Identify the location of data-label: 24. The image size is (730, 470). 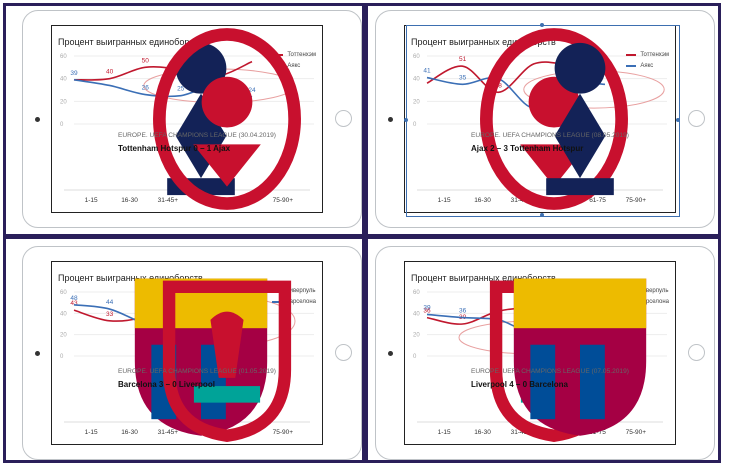
(252, 90).